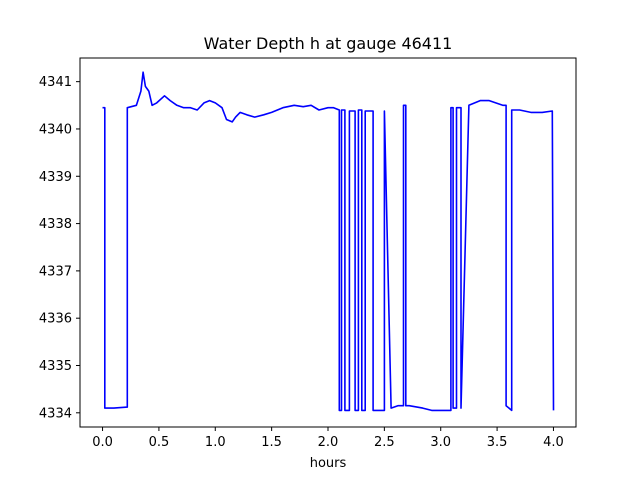 This screenshot has height=480, width=640. I want to click on y-tick-label: 4340, so click(55, 129).